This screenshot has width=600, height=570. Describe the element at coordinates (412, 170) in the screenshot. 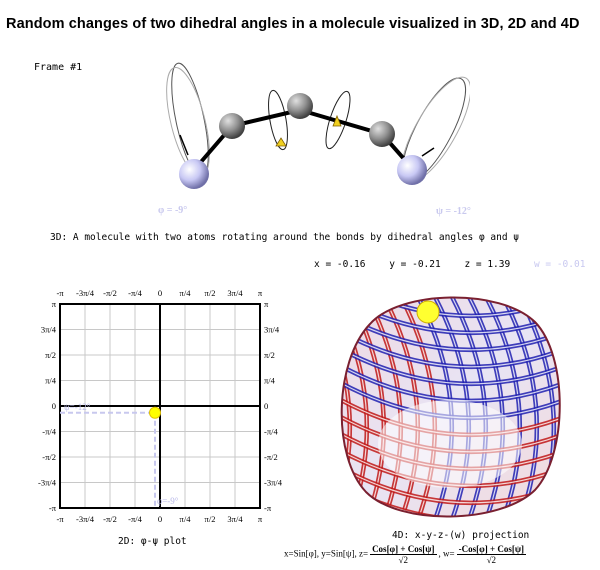

I see `atom-rotating-right` at that location.